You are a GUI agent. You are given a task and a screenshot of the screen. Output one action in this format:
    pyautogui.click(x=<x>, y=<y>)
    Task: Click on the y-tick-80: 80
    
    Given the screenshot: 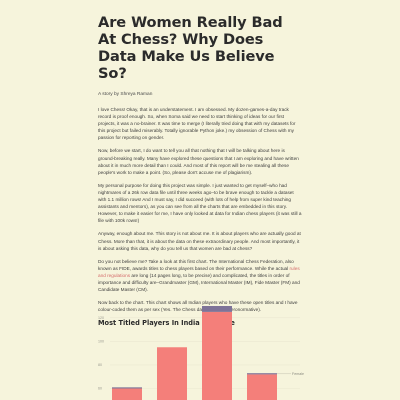 What is the action you would take?
    pyautogui.click(x=100, y=365)
    